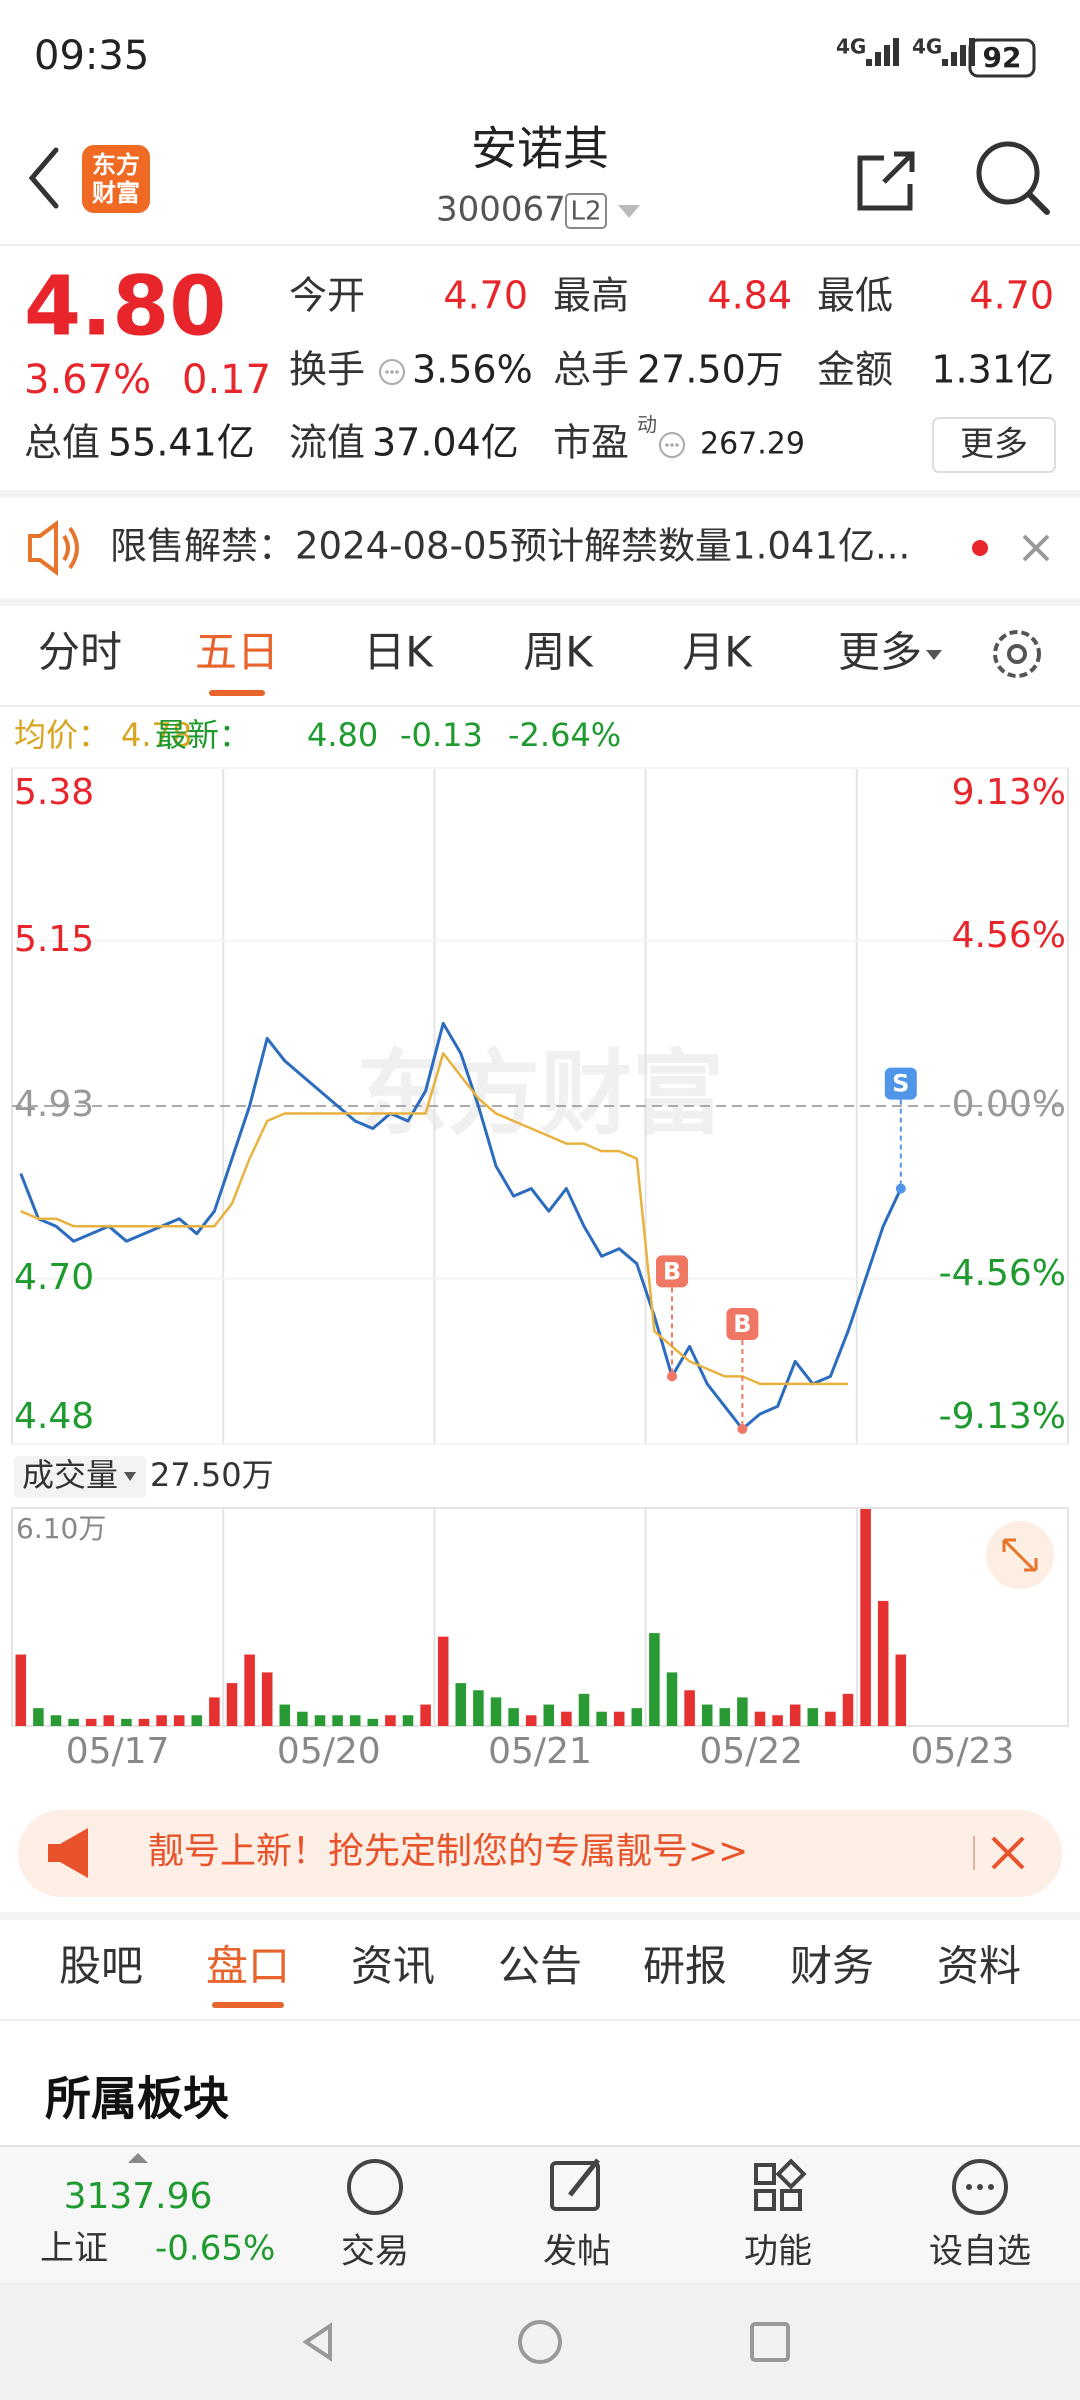 This screenshot has width=1080, height=2400. Describe the element at coordinates (327, 370) in the screenshot. I see `field-label: 换手` at that location.